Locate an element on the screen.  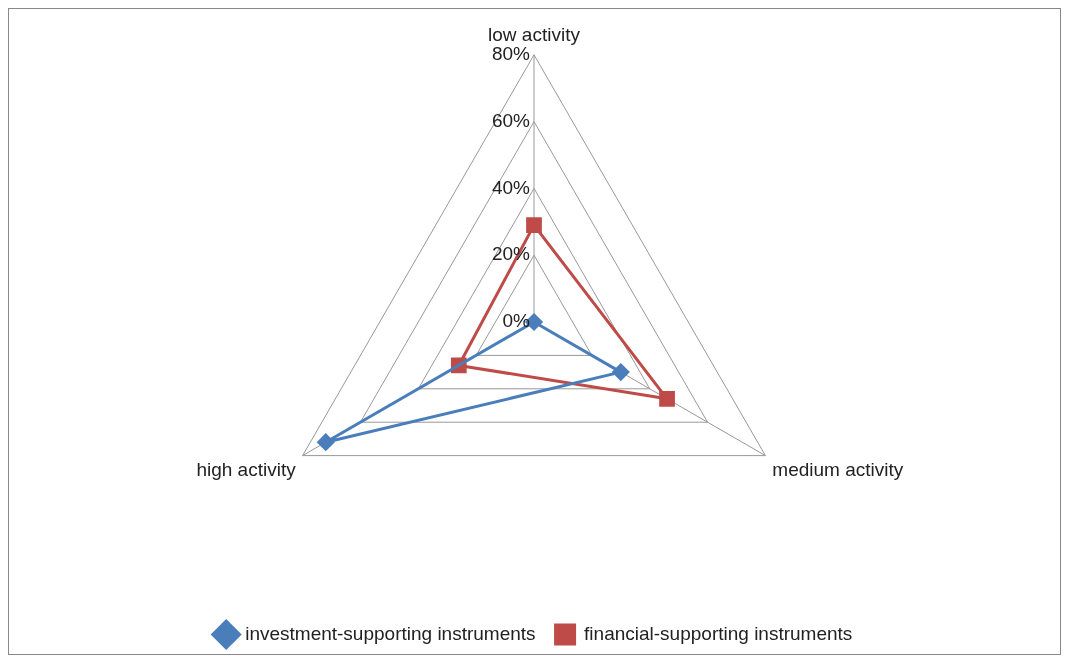
y-tick-label: 80% is located at coordinates (511, 54).